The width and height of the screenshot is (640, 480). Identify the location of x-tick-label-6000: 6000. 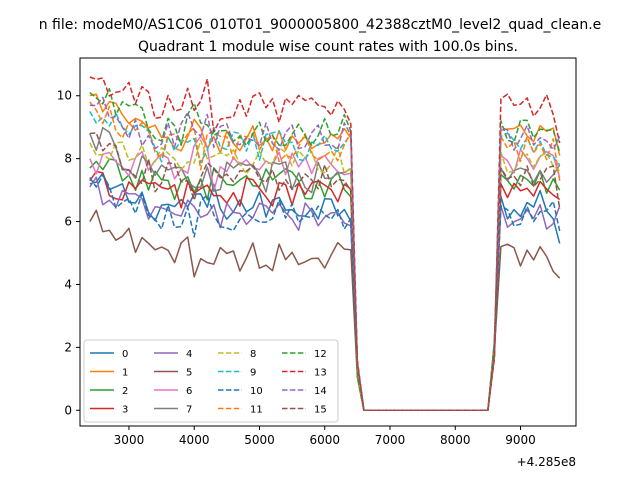
(324, 440).